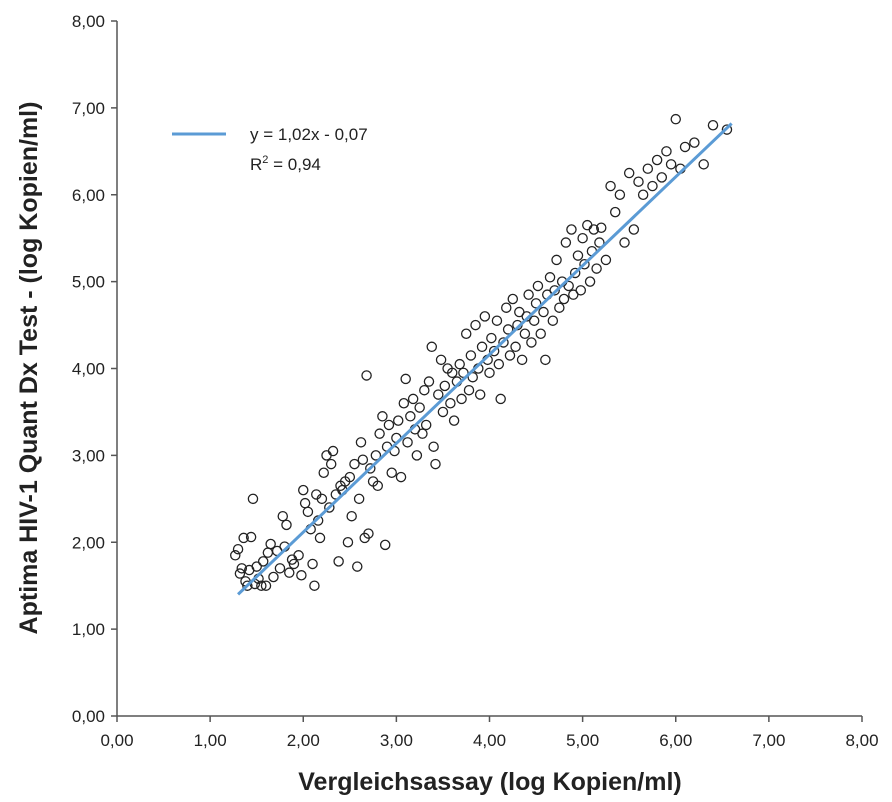  I want to click on legend-r-superscript: 2, so click(265, 160).